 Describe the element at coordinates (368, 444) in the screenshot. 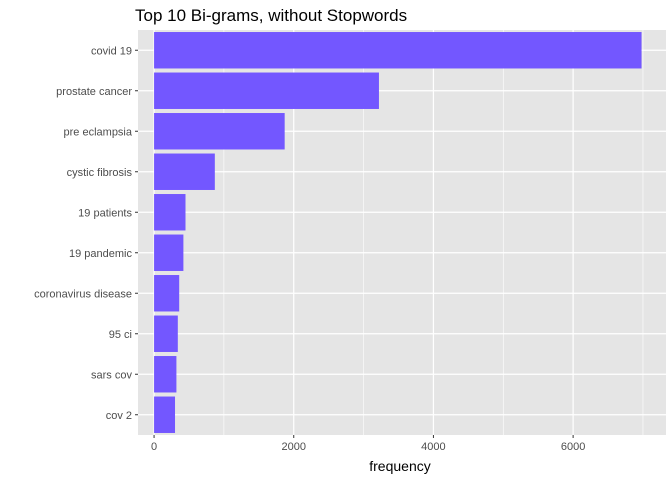

I see `x-axis: 0 2000 4000 6000` at that location.